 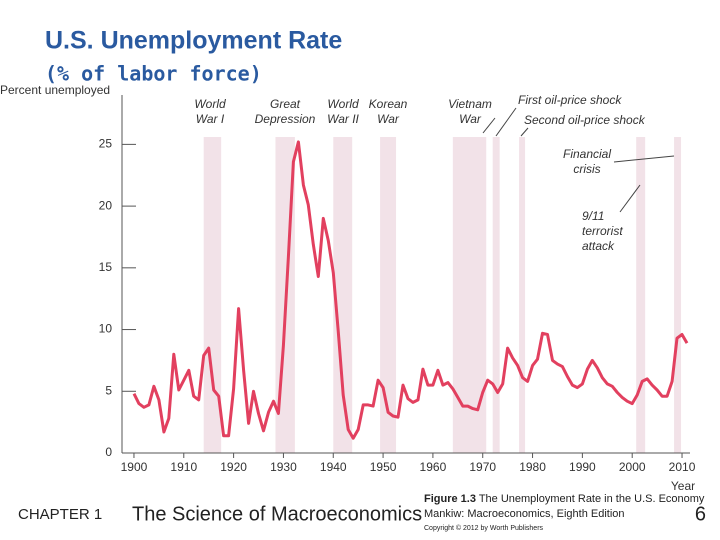 I want to click on y-tick-label: 15, so click(x=106, y=267).